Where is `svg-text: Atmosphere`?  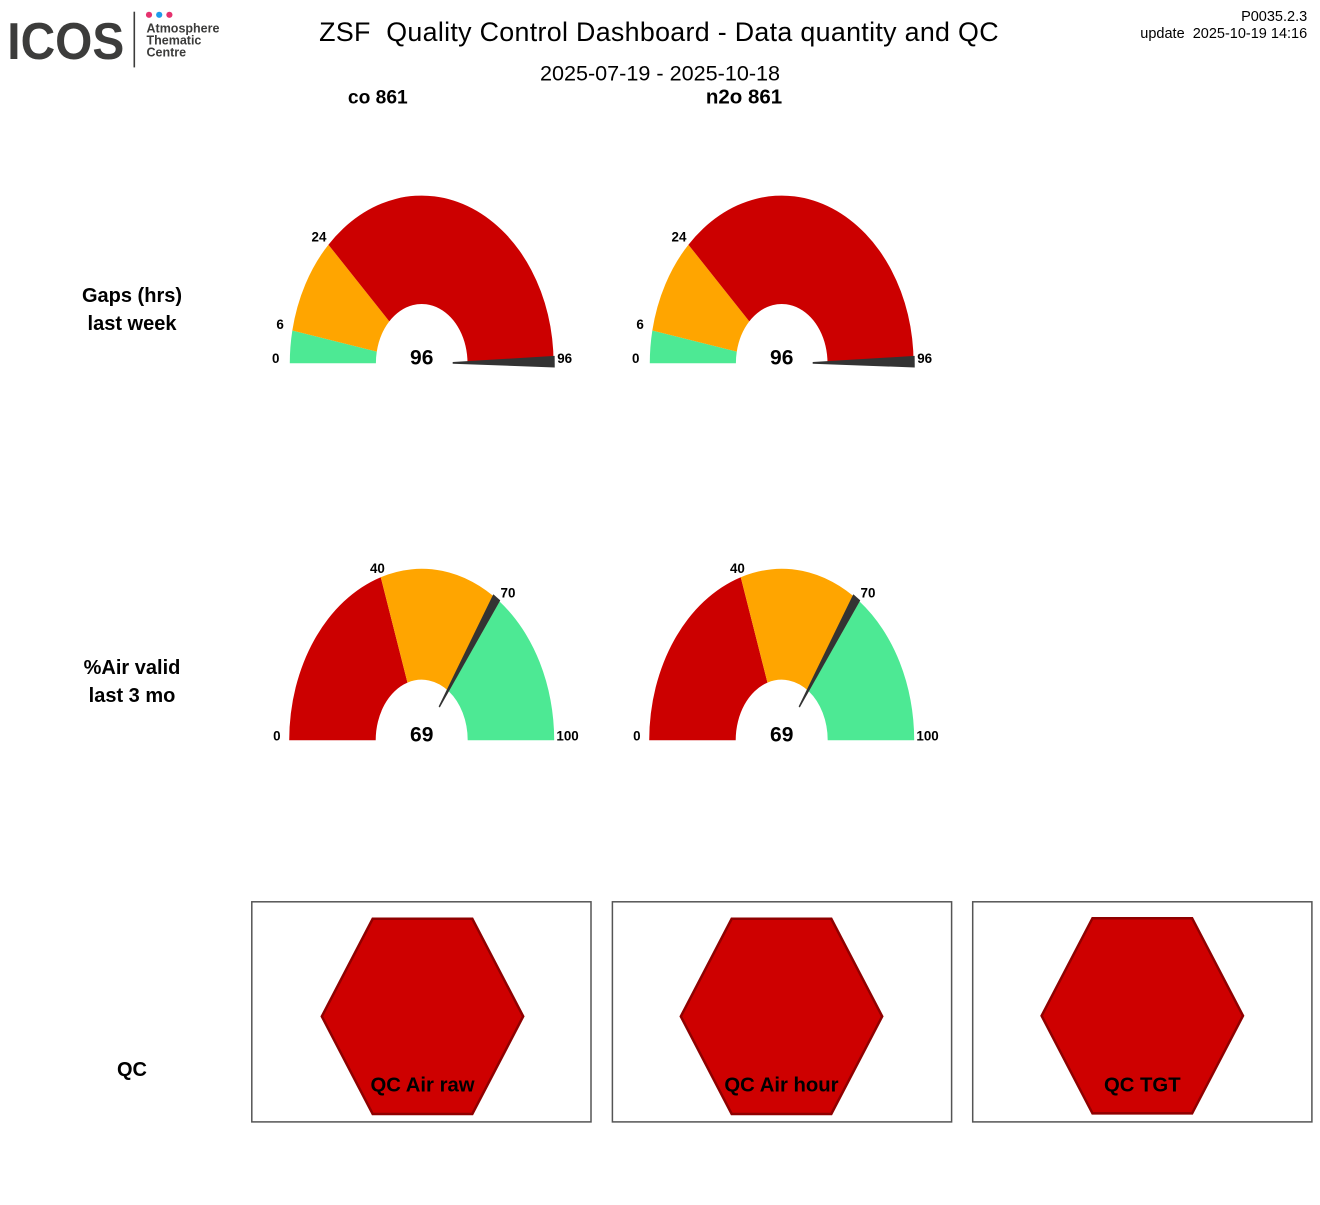 svg-text: Atmosphere is located at coordinates (183, 29).